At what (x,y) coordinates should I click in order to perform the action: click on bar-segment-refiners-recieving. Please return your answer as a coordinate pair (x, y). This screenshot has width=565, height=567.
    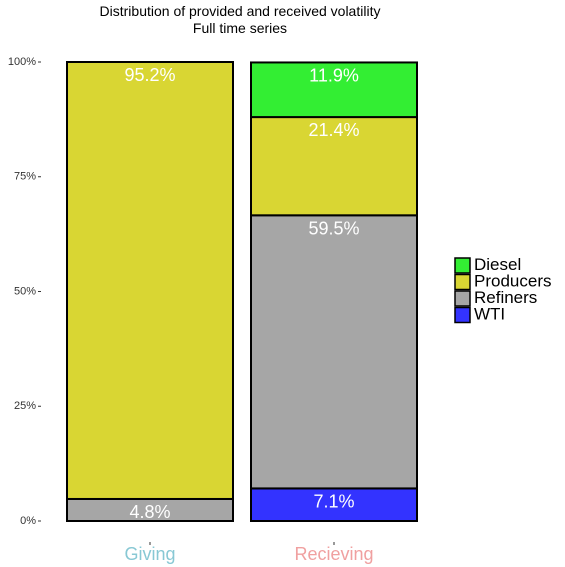
    Looking at the image, I should click on (334, 352).